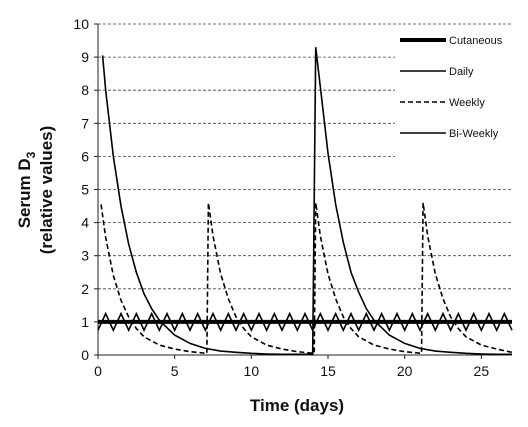 Image resolution: width=528 pixels, height=427 pixels. I want to click on series-line-daily, so click(305, 322).